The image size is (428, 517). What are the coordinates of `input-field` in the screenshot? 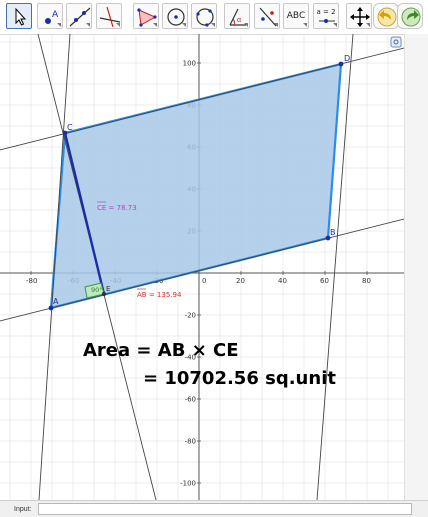 It's located at (225, 509).